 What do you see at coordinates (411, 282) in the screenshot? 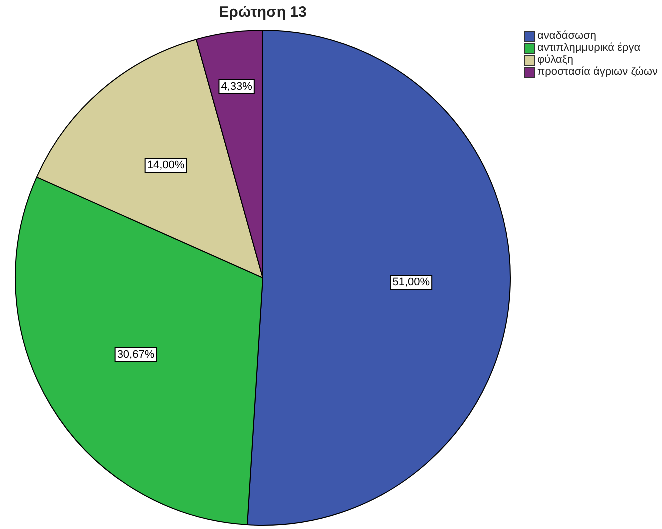
I see `data-label: 51,00%` at bounding box center [411, 282].